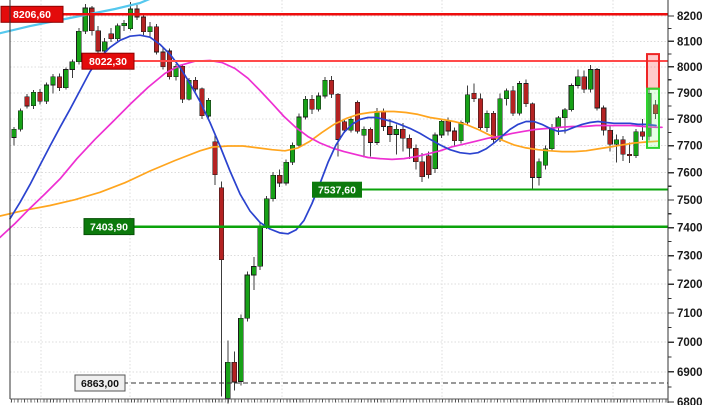 Image resolution: width=720 pixels, height=405 pixels. I want to click on price-axis-label: 7200, so click(690, 285).